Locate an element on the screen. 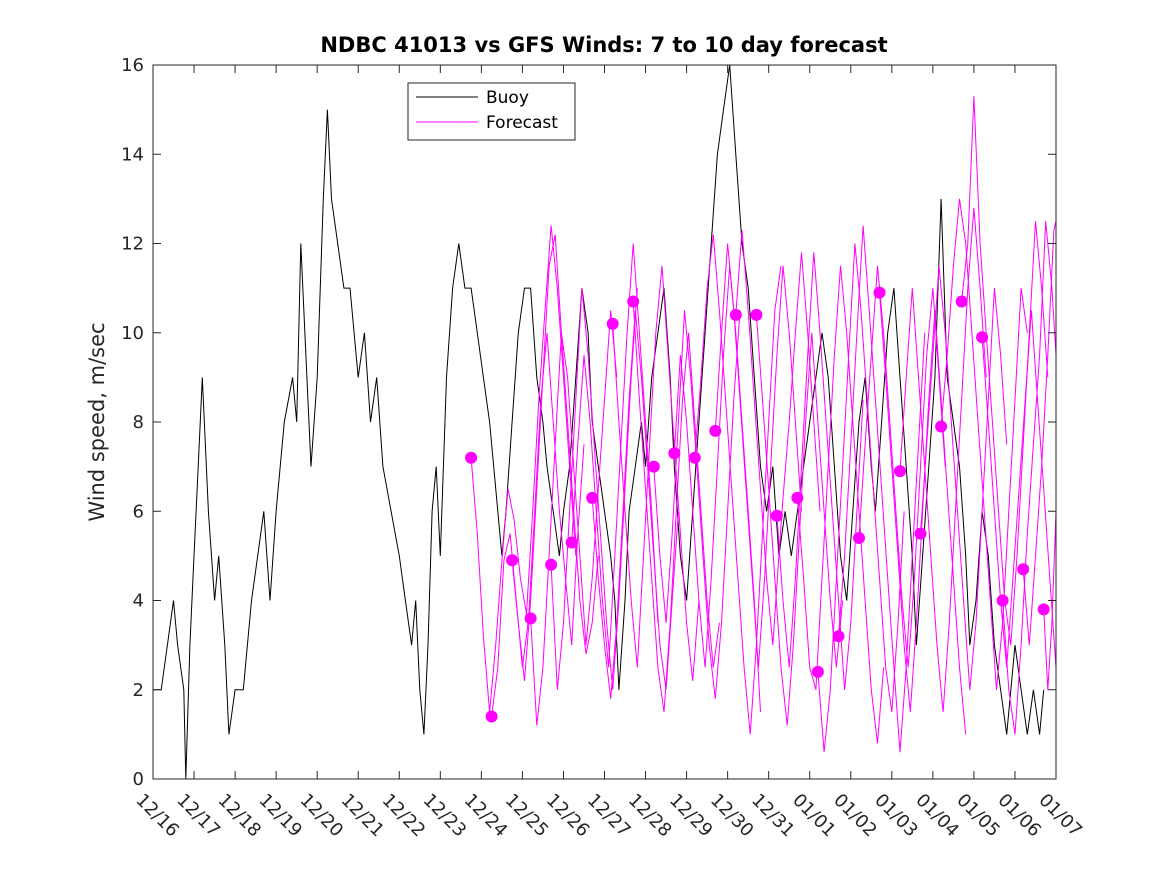  y-tick-label-8: 16 is located at coordinates (132, 65).